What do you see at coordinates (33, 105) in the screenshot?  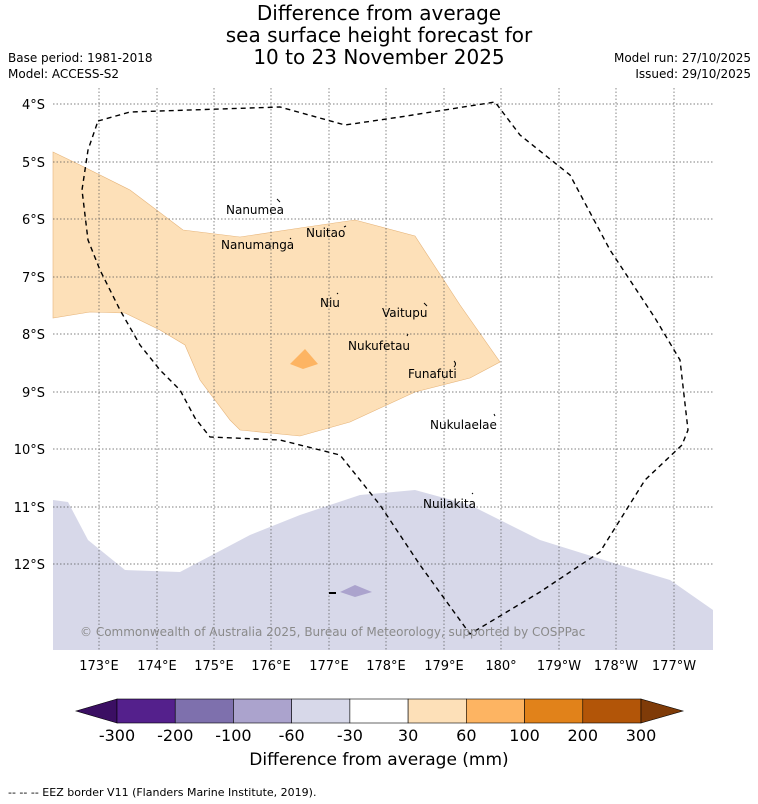 I see `lat-label-4s: 4°S` at bounding box center [33, 105].